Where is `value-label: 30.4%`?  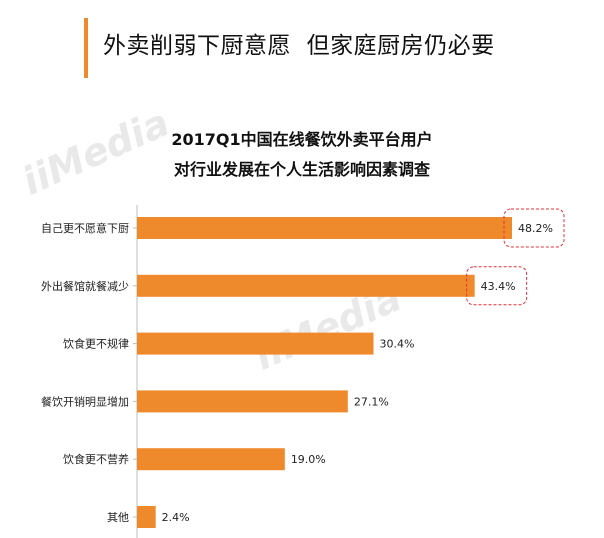 value-label: 30.4% is located at coordinates (397, 344).